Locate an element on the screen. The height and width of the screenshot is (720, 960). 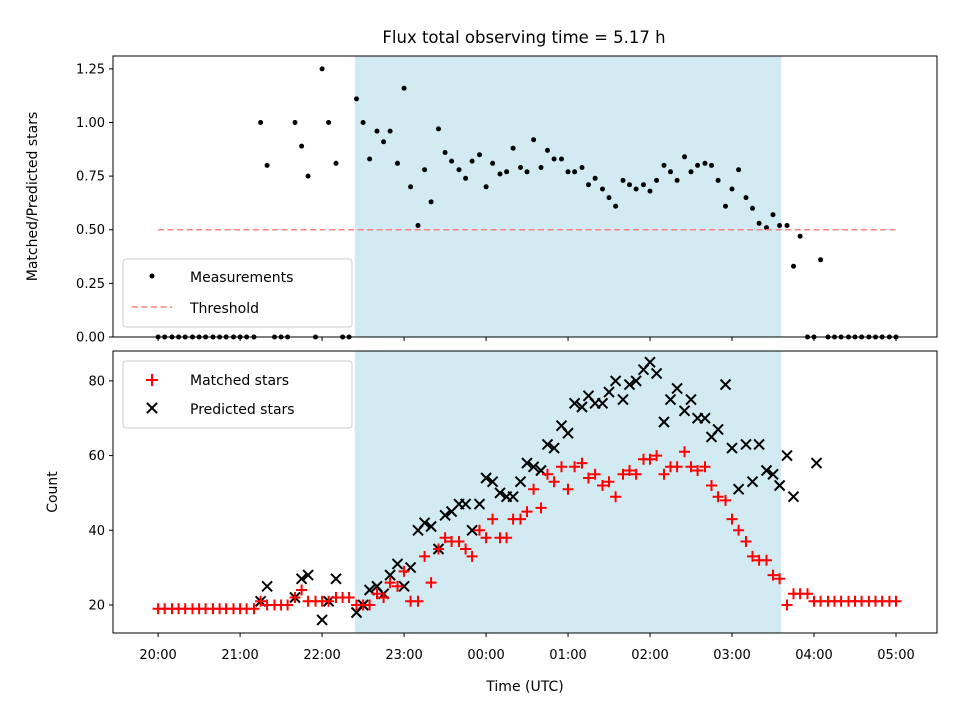
count-y-axis-label: Count is located at coordinates (53, 492).